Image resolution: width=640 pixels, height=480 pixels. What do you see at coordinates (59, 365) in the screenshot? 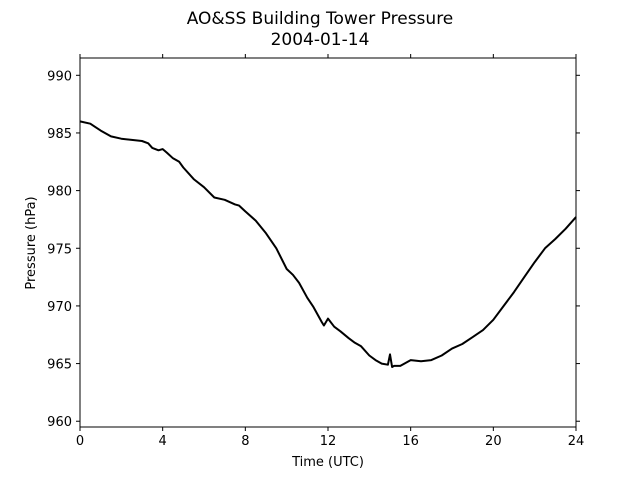
I see `y-tick-label: 965` at bounding box center [59, 365].